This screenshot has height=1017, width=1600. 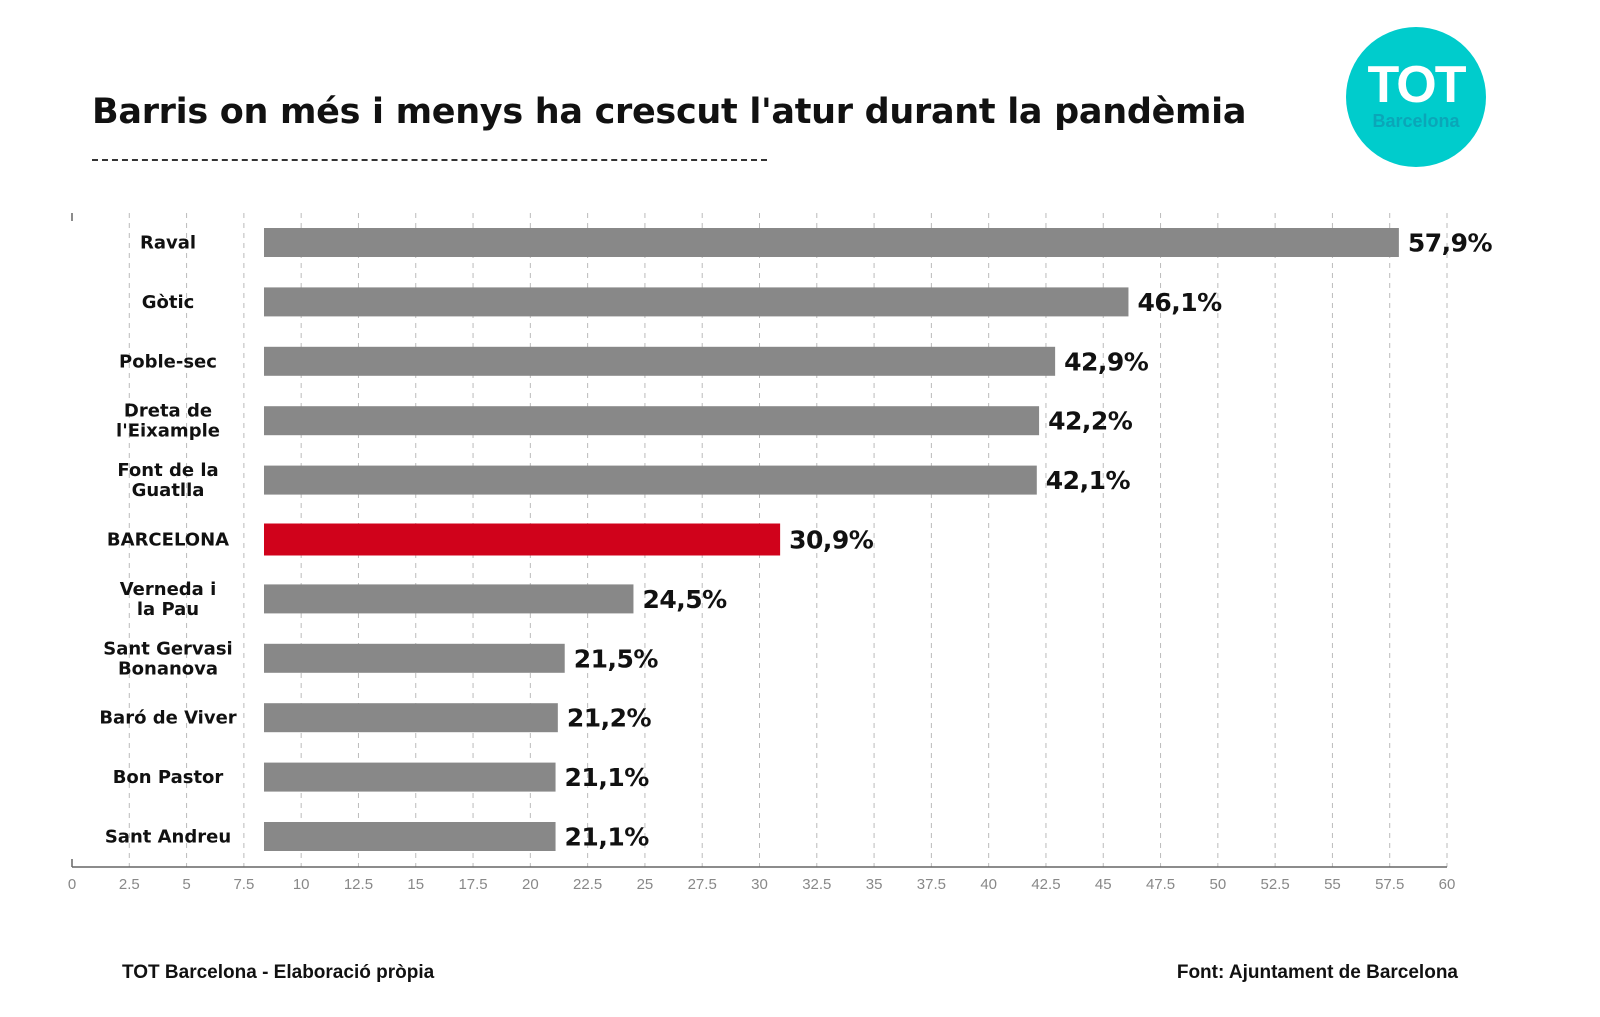 What do you see at coordinates (72, 884) in the screenshot?
I see `x-tick-label: 0` at bounding box center [72, 884].